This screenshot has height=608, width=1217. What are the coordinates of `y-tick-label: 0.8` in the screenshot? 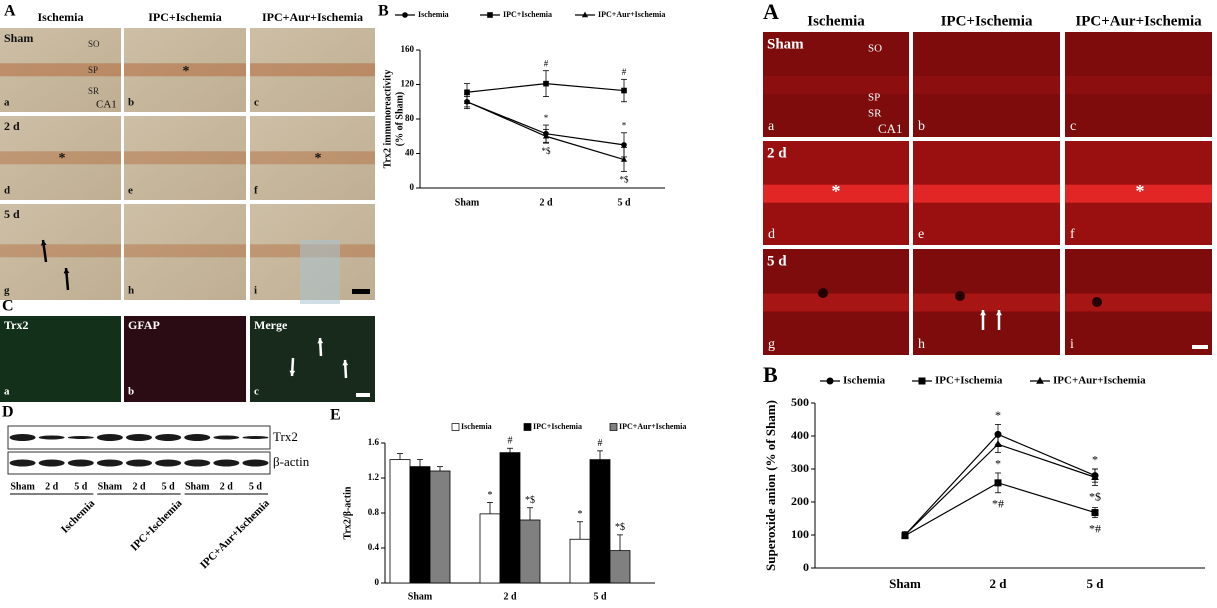 It's located at (374, 512).